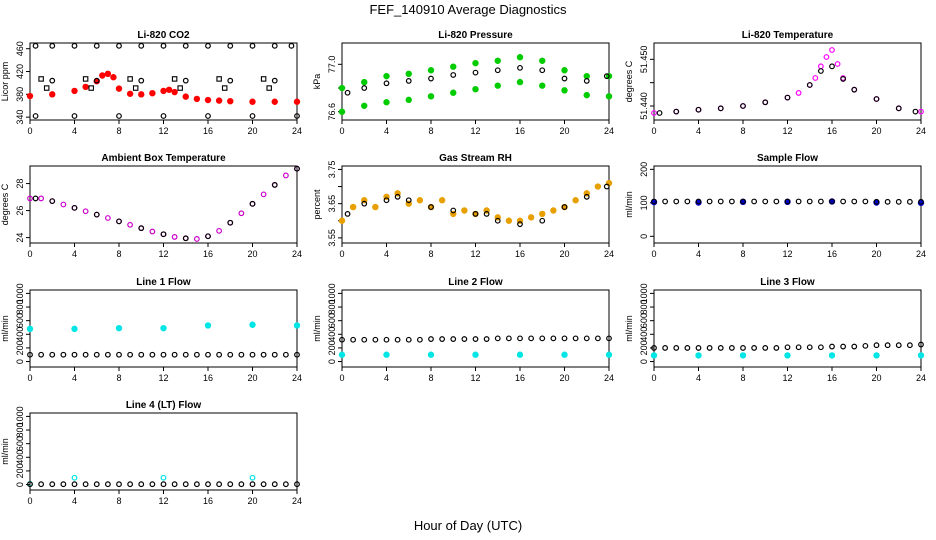  I want to click on line-3-flow-xtick-label: 24, so click(921, 378).